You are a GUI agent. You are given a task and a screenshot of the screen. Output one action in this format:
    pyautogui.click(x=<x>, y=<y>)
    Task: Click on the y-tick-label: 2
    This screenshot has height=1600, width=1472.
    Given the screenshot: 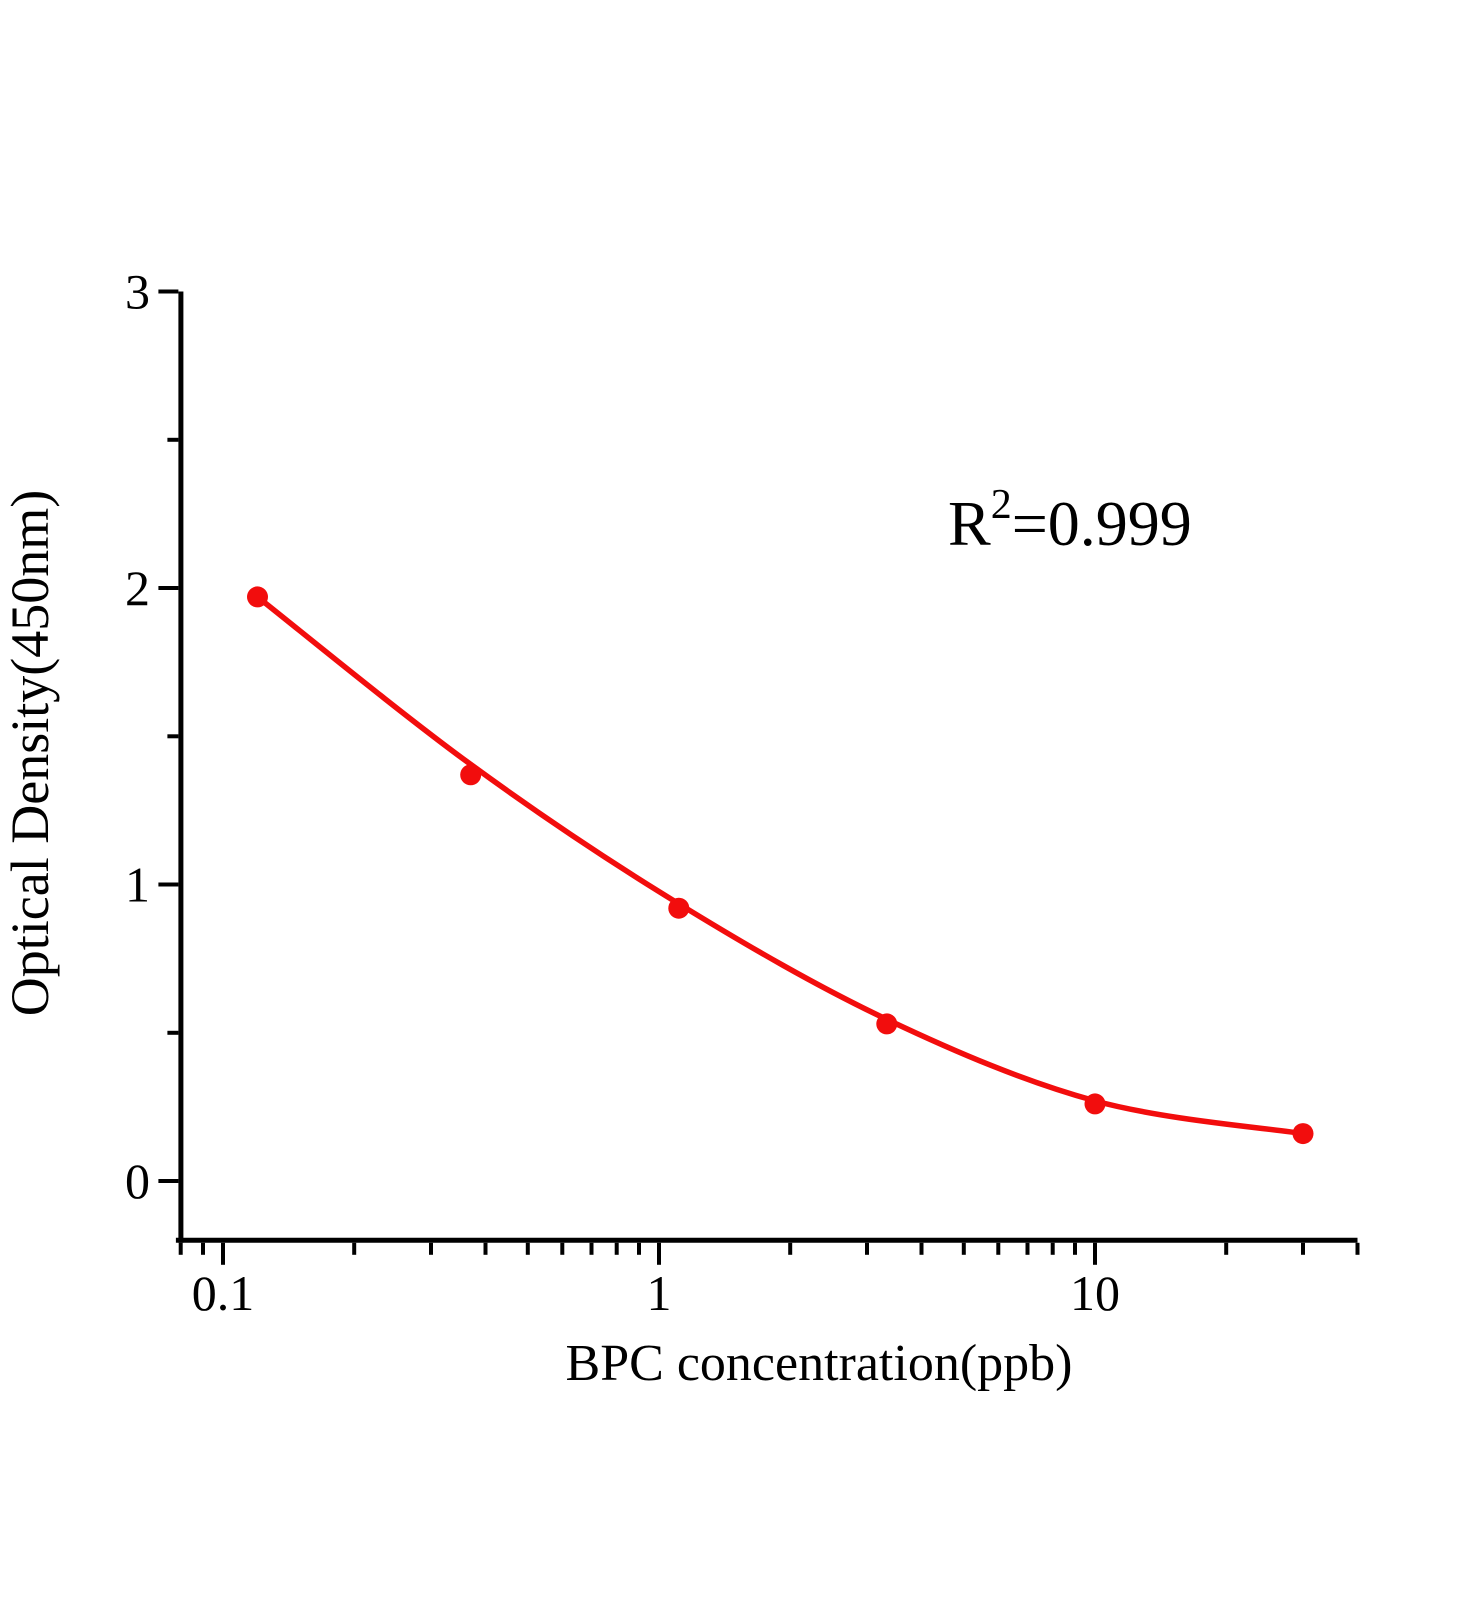 What is the action you would take?
    pyautogui.click(x=137, y=588)
    